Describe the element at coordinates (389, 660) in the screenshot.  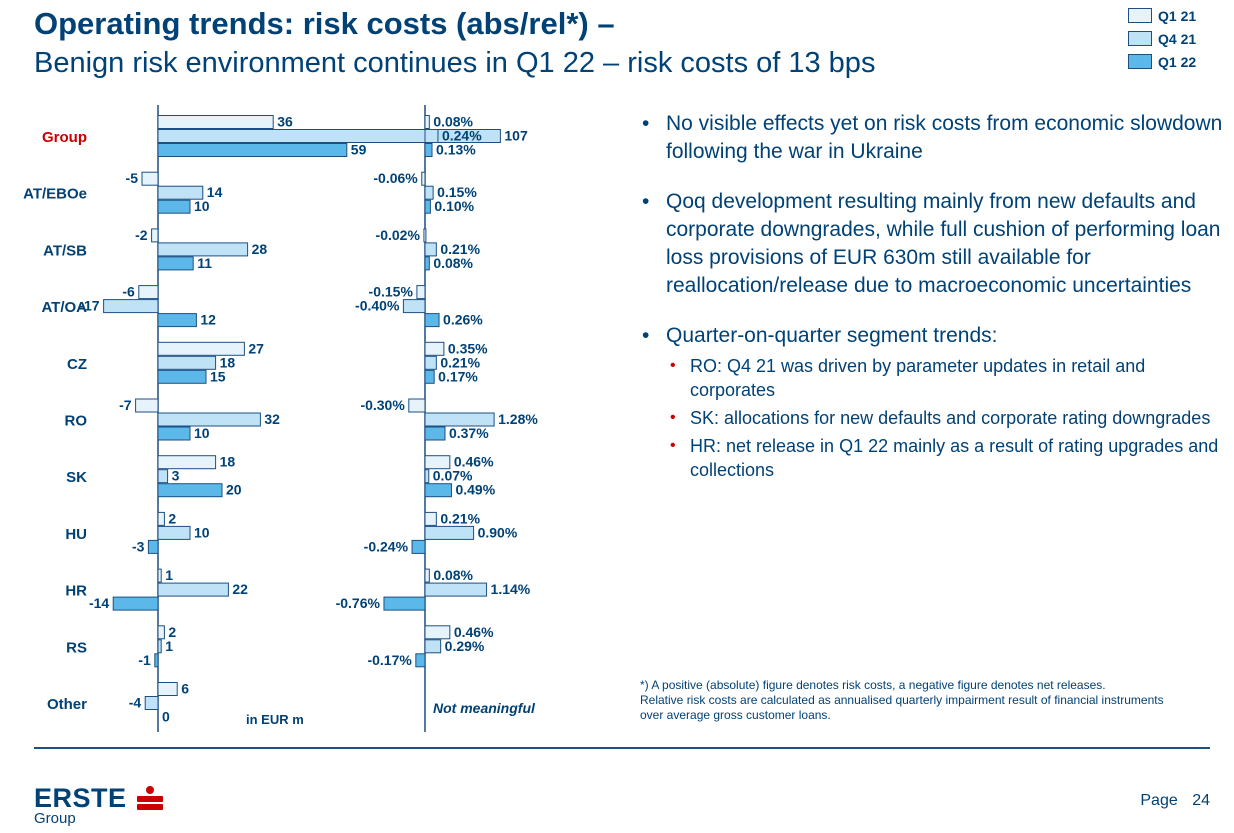
I see `rel-data-label: -0.17%` at that location.